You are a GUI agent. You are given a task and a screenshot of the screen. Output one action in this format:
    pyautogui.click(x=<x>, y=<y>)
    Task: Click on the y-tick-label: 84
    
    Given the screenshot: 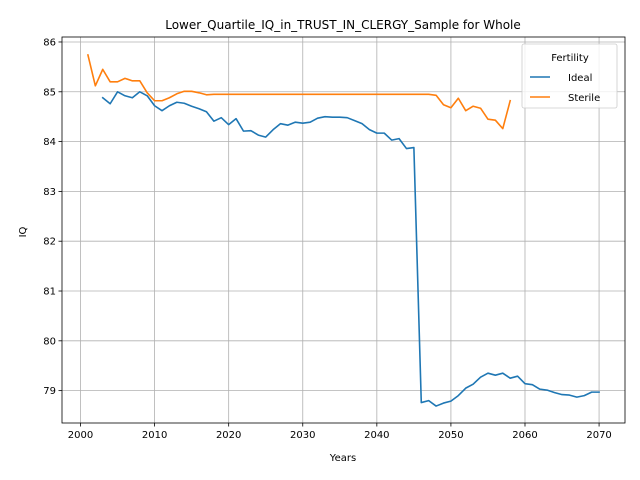 What is the action you would take?
    pyautogui.click(x=49, y=142)
    